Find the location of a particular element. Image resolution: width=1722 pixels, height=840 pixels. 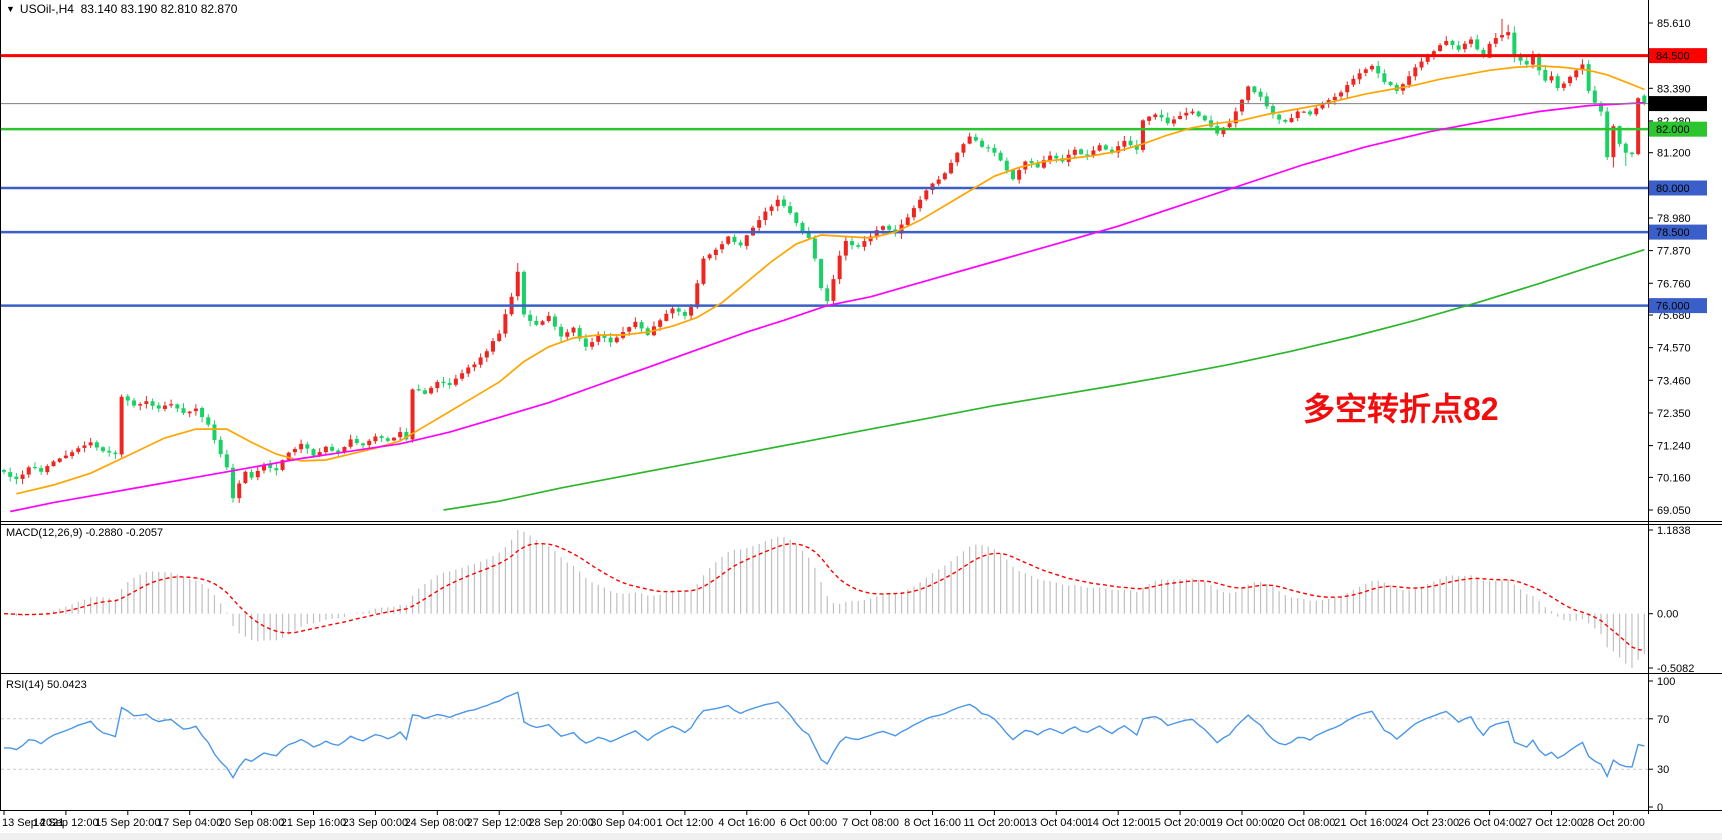

time-label: 27 Sep 12:00 is located at coordinates (498, 823).